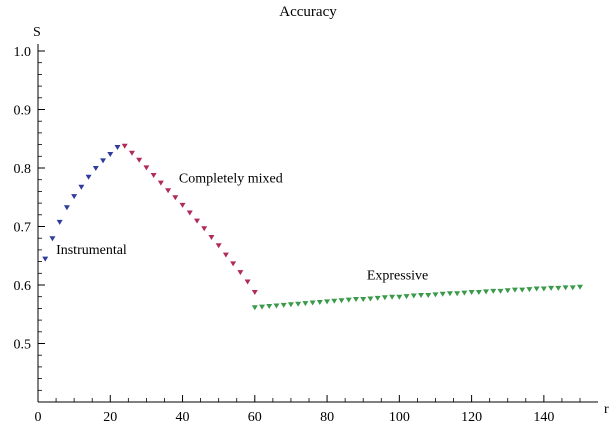  I want to click on x-tick-label: 140, so click(543, 417).